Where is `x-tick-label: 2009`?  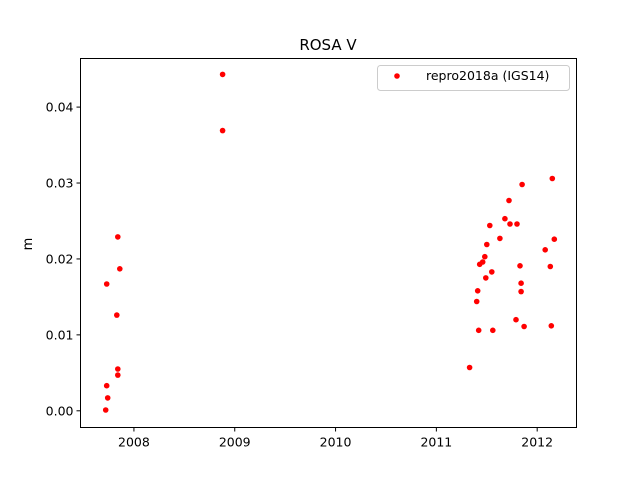 x-tick-label: 2009 is located at coordinates (235, 442).